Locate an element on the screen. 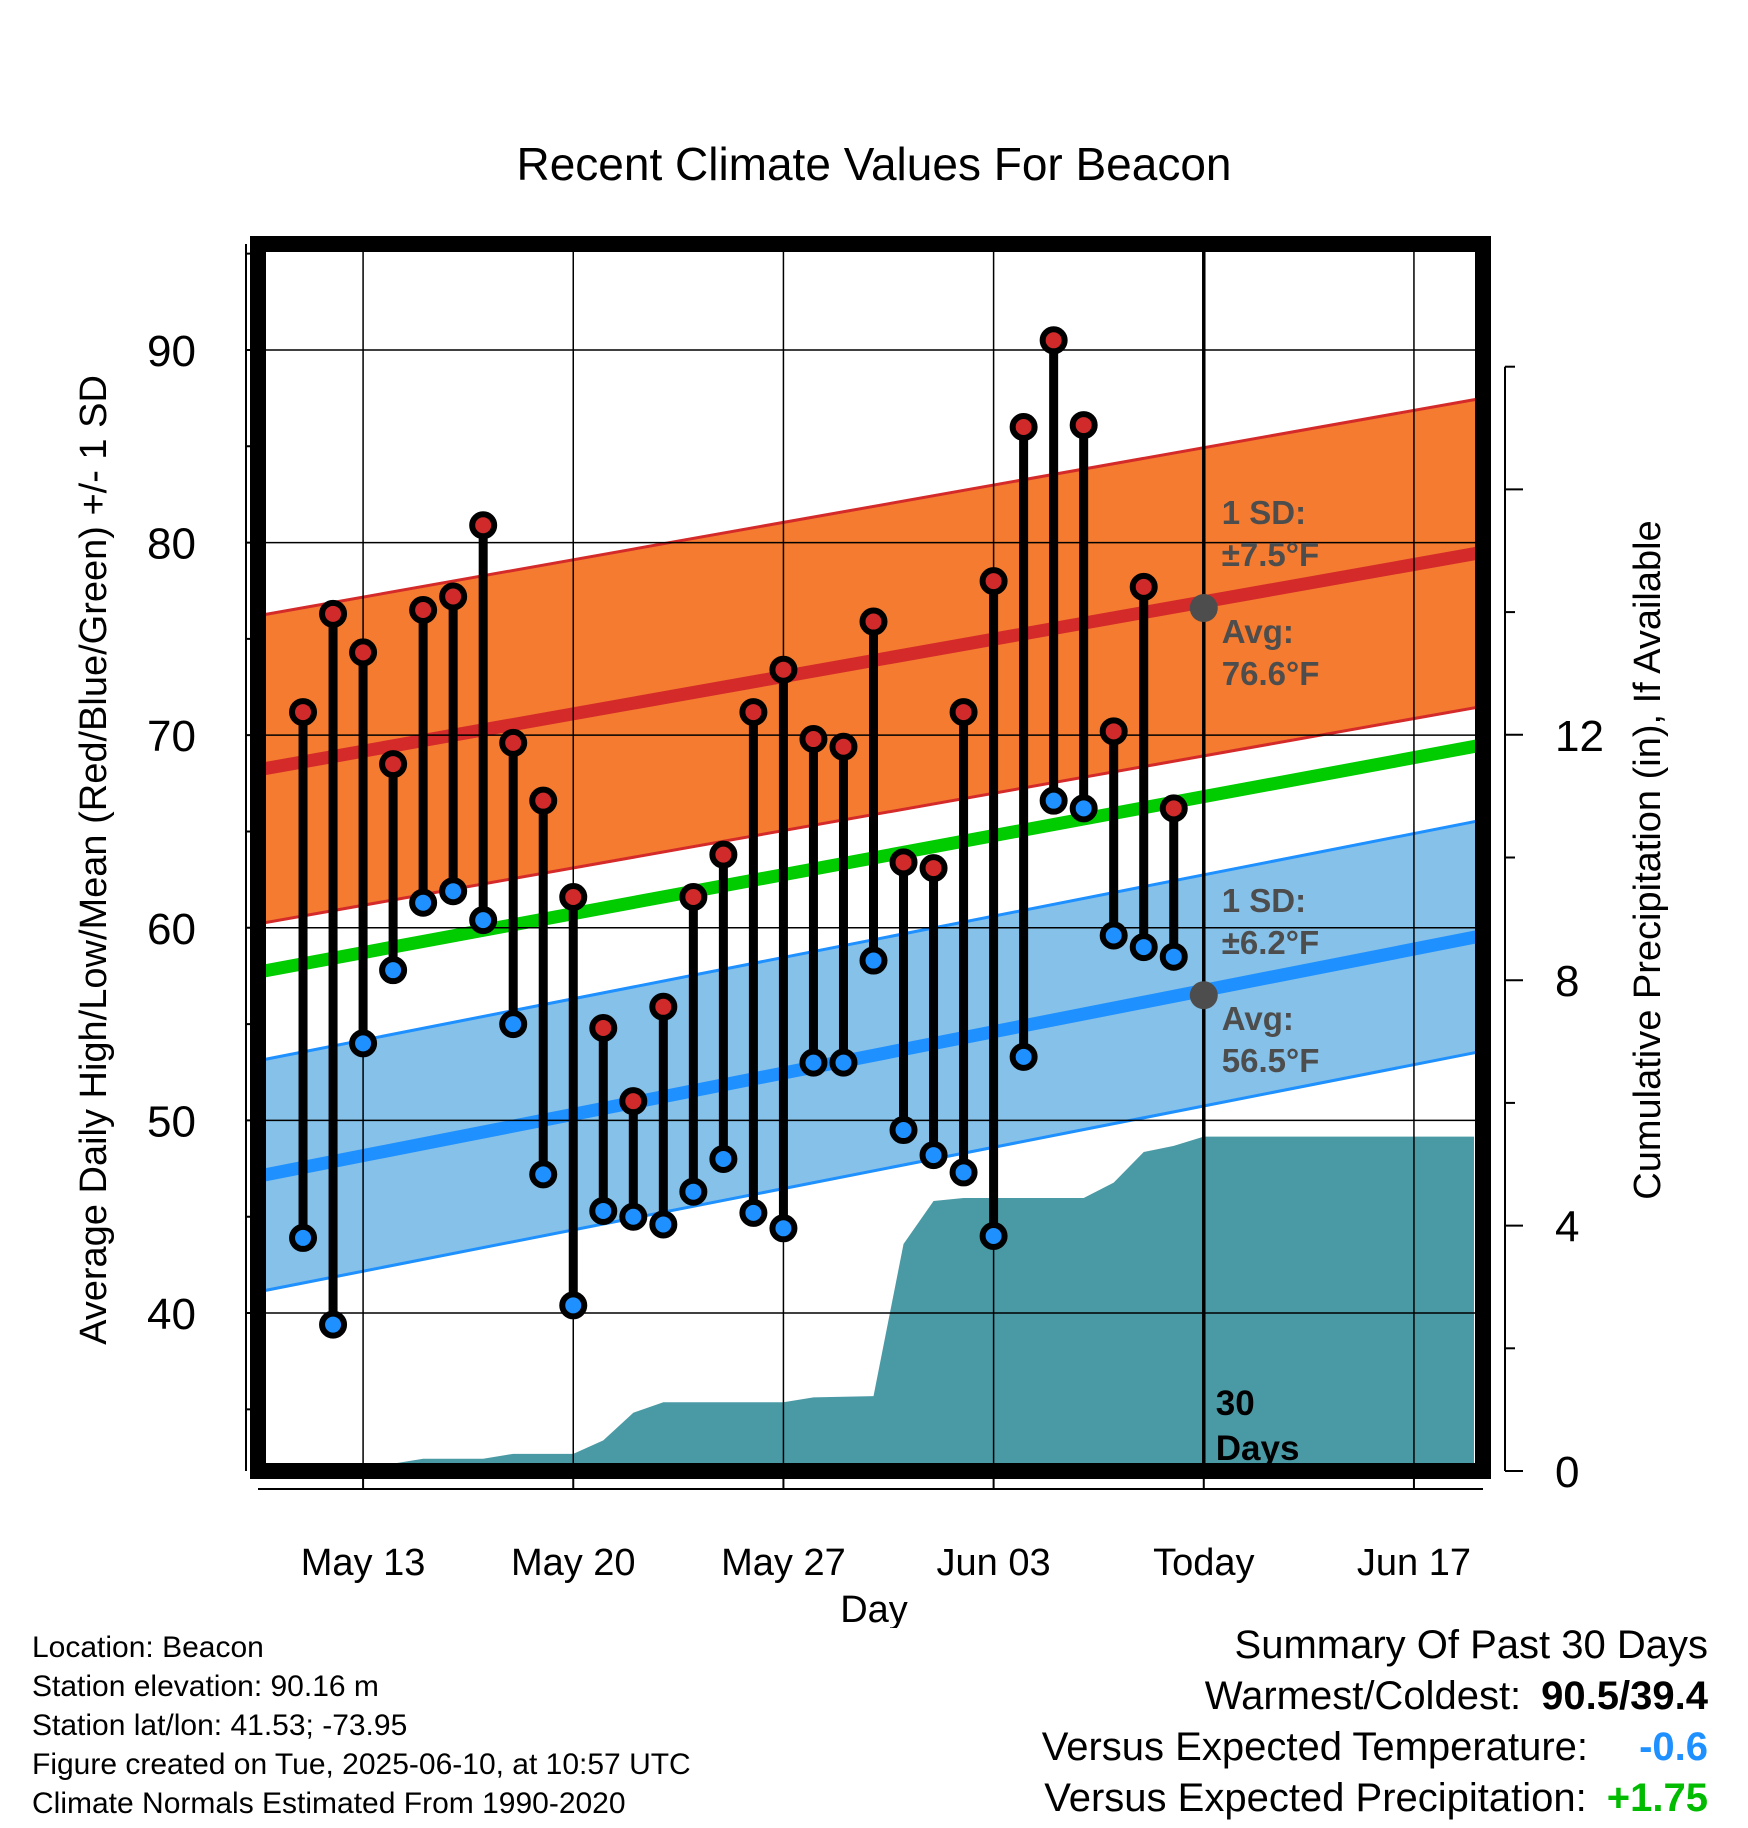  high-sd-value: ±7.5°F is located at coordinates (1270, 554).